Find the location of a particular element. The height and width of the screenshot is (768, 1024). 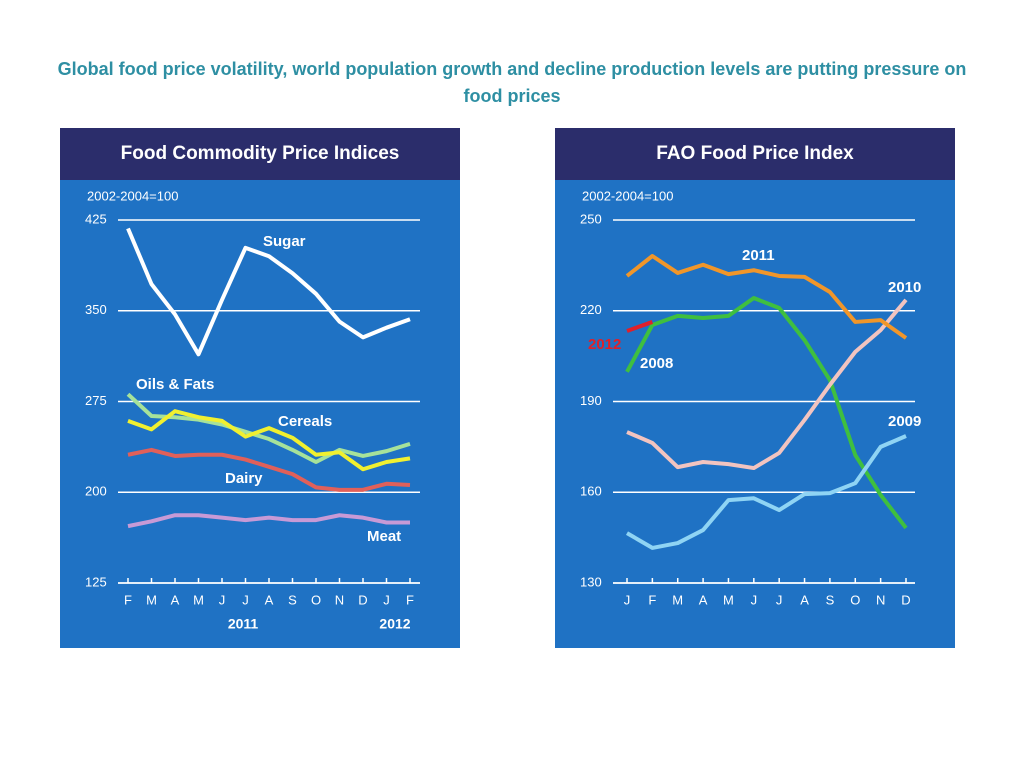

y-tick-label: 425 is located at coordinates (96, 218).